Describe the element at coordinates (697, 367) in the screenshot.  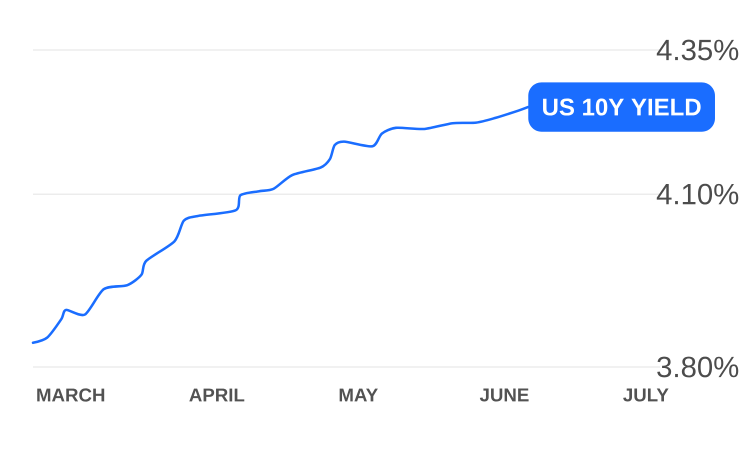
I see `y-tick-label: 3.80%` at that location.